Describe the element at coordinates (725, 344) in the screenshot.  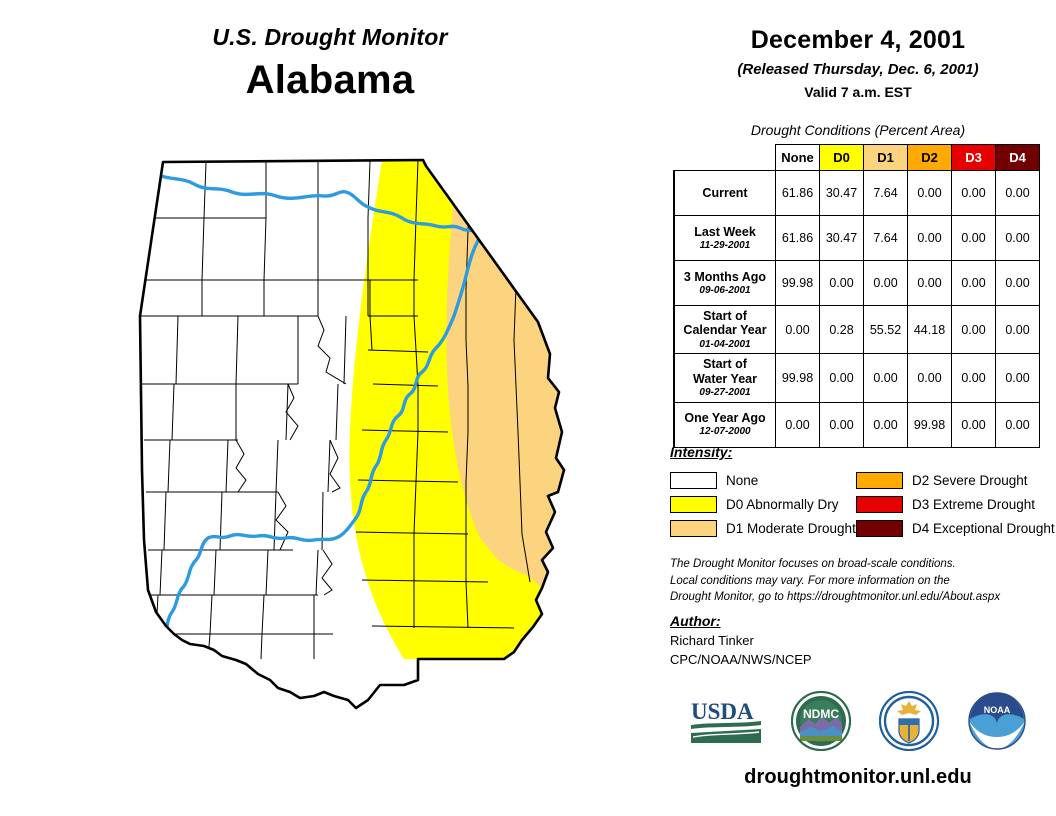
I see `row-label-date: 01-04-2001` at that location.